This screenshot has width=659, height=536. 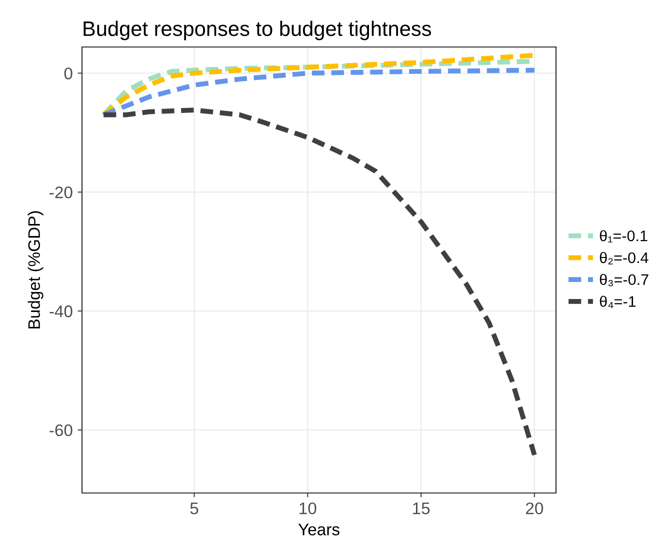 I want to click on y-tick-label: -40, so click(x=61, y=311).